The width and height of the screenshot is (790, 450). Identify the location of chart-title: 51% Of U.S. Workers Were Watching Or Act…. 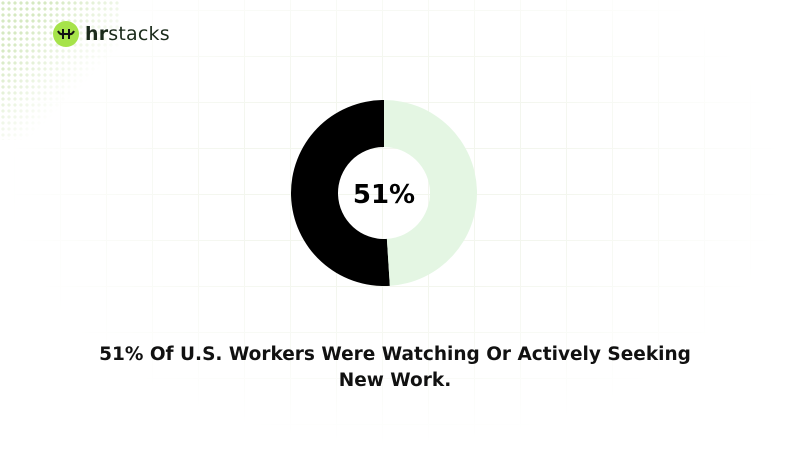
(395, 367).